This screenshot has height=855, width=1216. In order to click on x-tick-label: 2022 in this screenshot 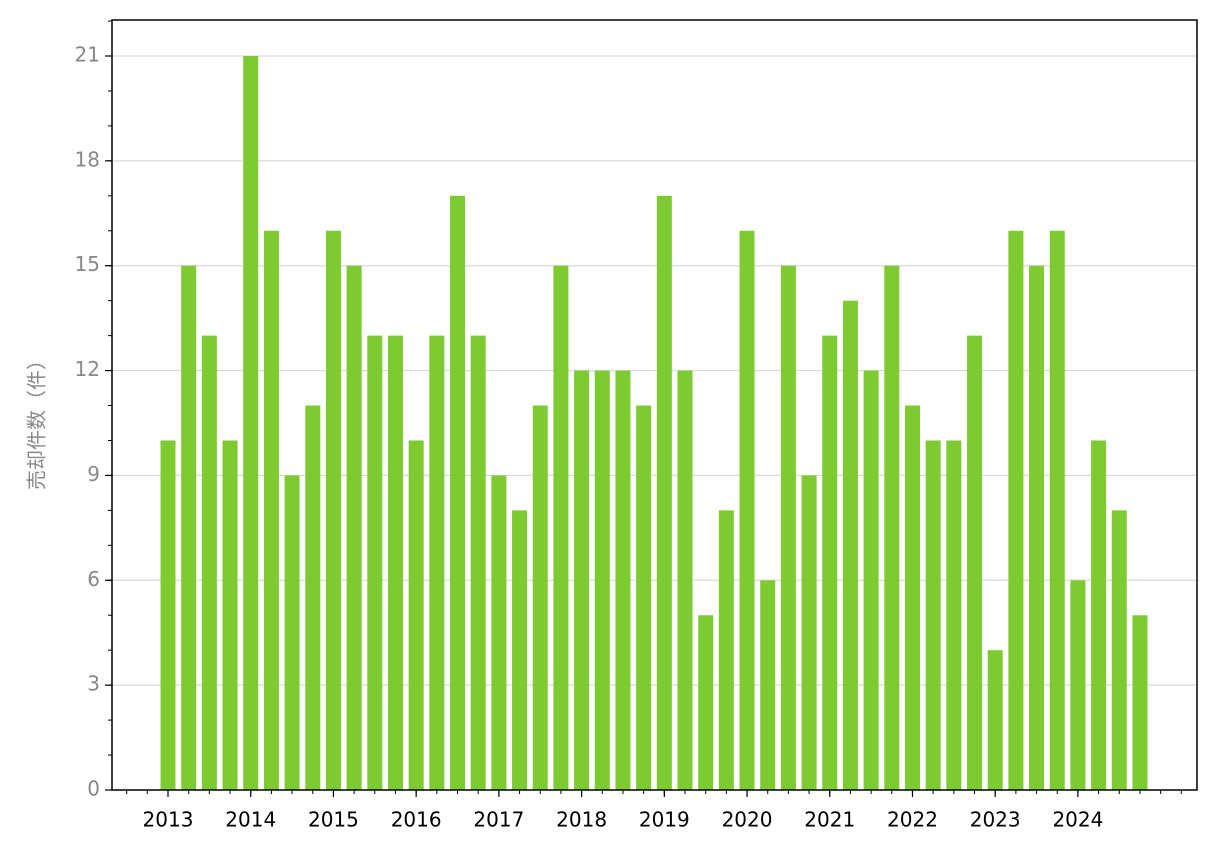, I will do `click(912, 820)`.